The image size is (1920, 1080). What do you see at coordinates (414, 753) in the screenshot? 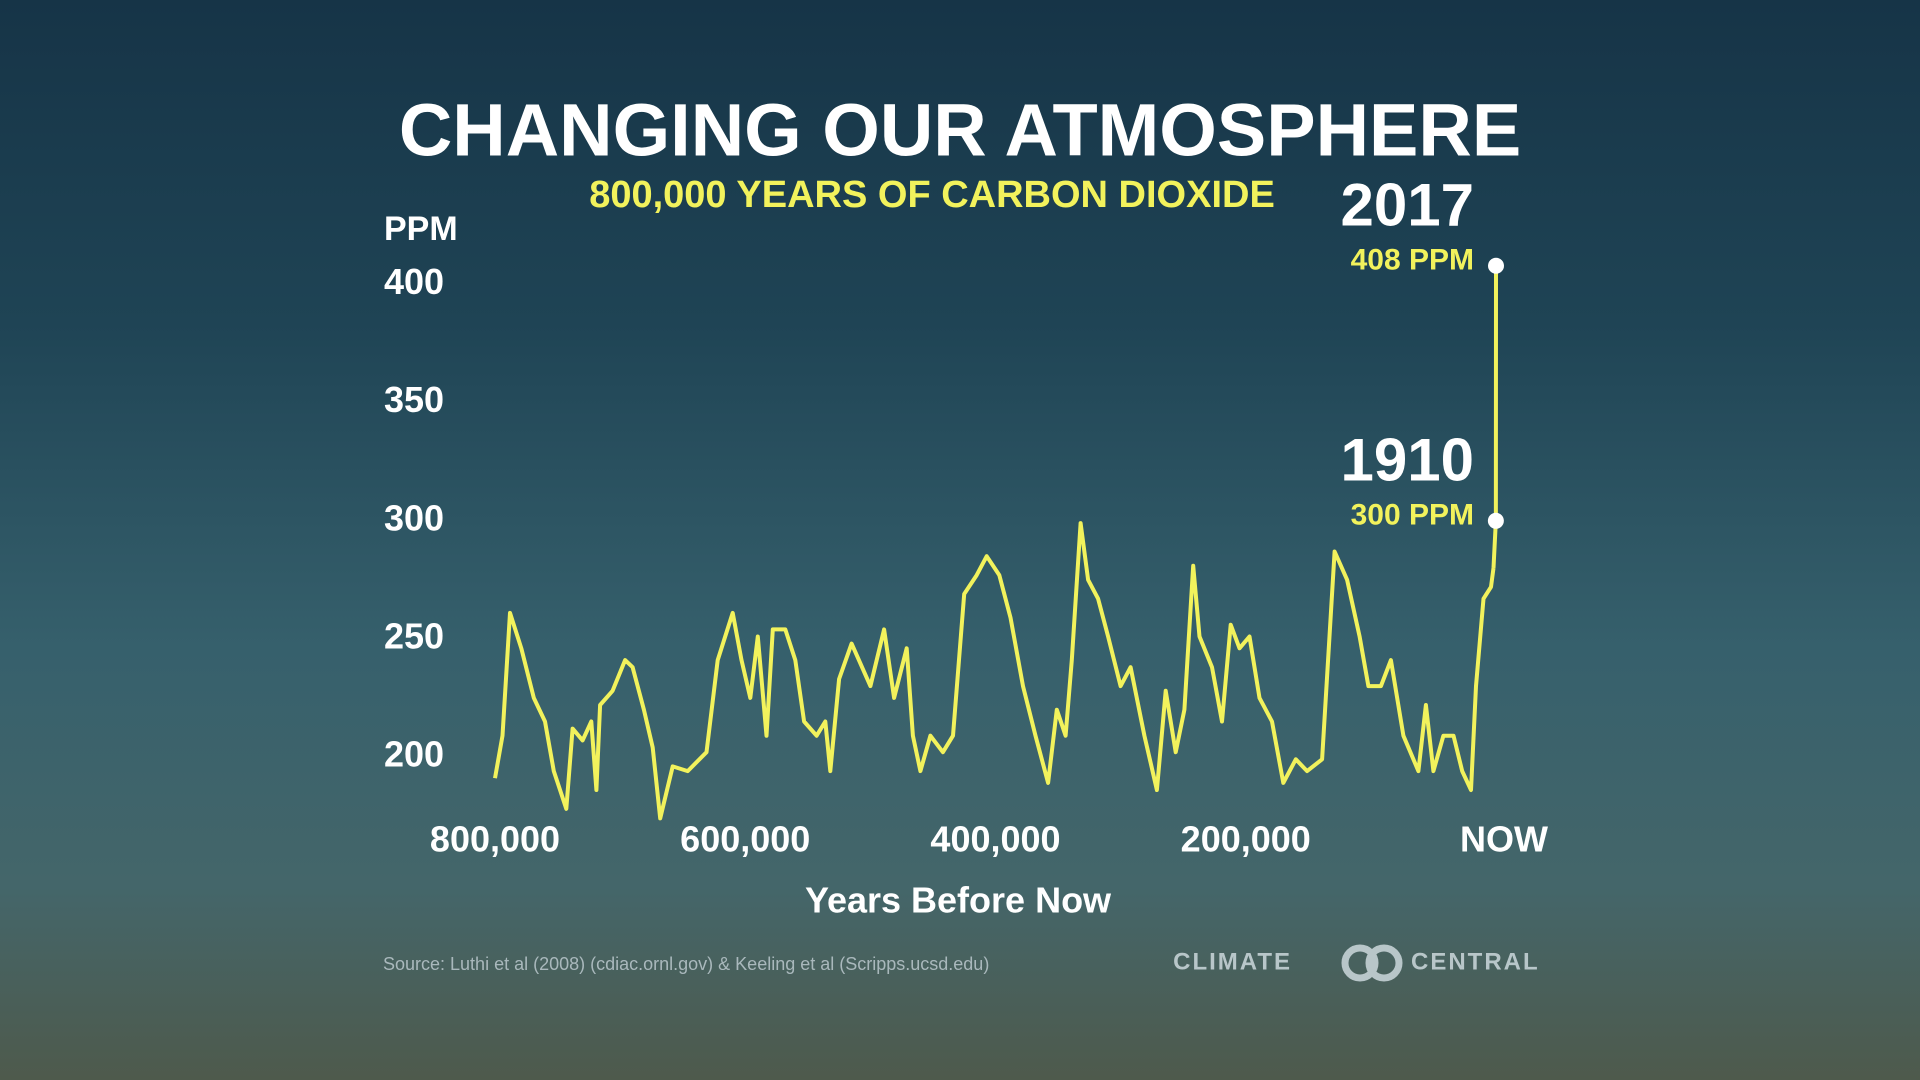
I see `y-tick-label: 200` at bounding box center [414, 753].